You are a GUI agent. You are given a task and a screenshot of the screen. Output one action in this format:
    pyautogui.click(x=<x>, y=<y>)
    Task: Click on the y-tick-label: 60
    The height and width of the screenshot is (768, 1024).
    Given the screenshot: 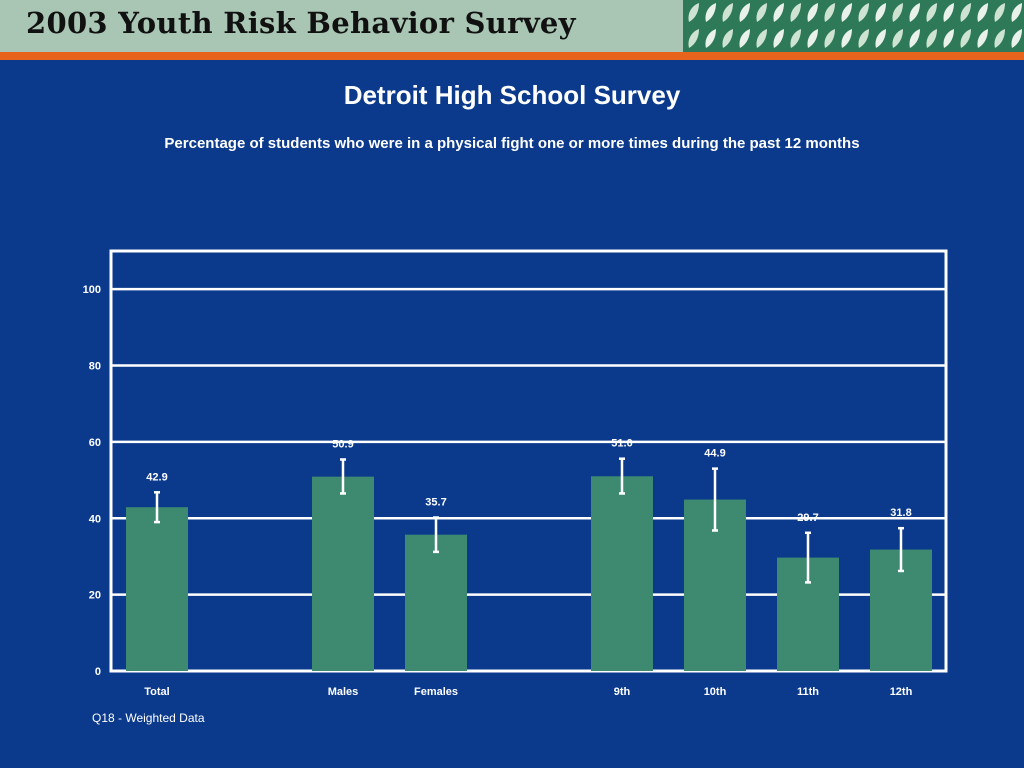 What is the action you would take?
    pyautogui.click(x=95, y=443)
    